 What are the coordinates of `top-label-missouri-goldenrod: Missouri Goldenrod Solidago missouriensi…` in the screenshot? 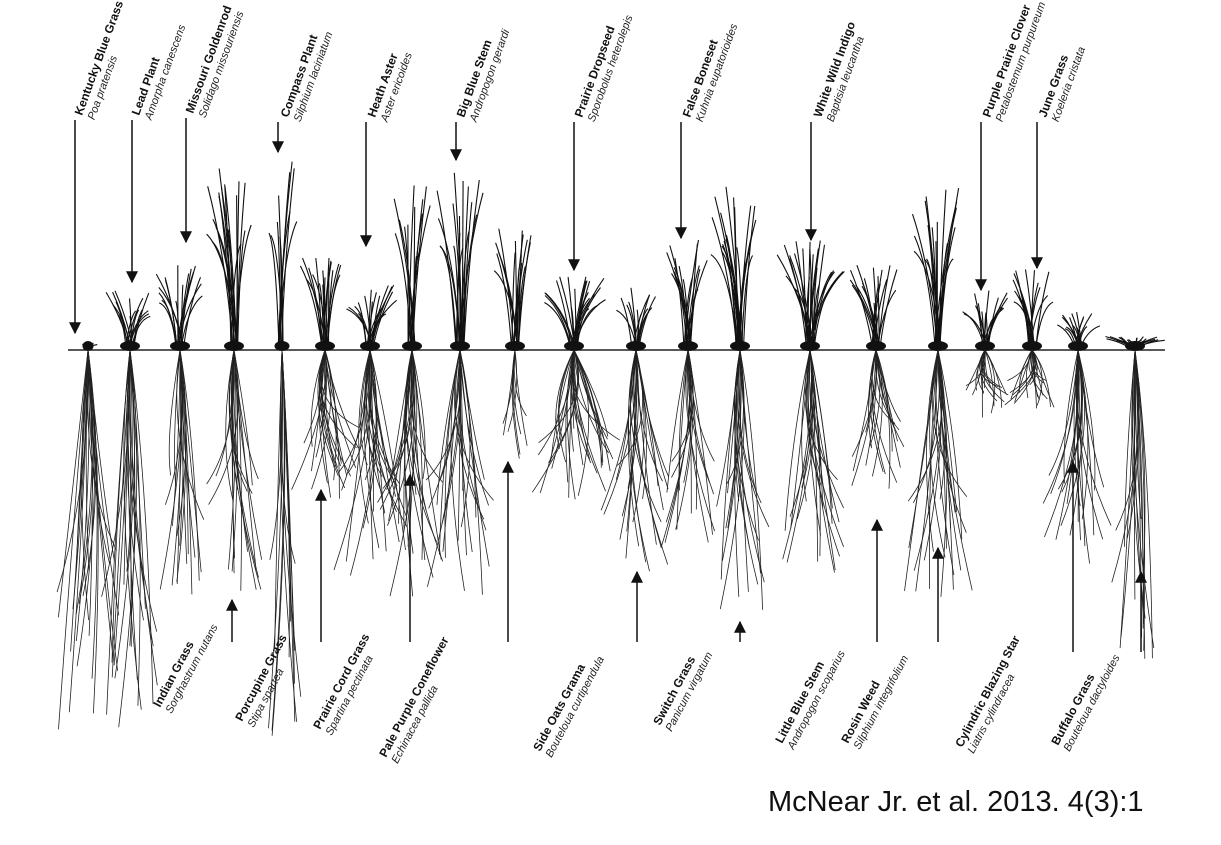 It's located at (215, 62).